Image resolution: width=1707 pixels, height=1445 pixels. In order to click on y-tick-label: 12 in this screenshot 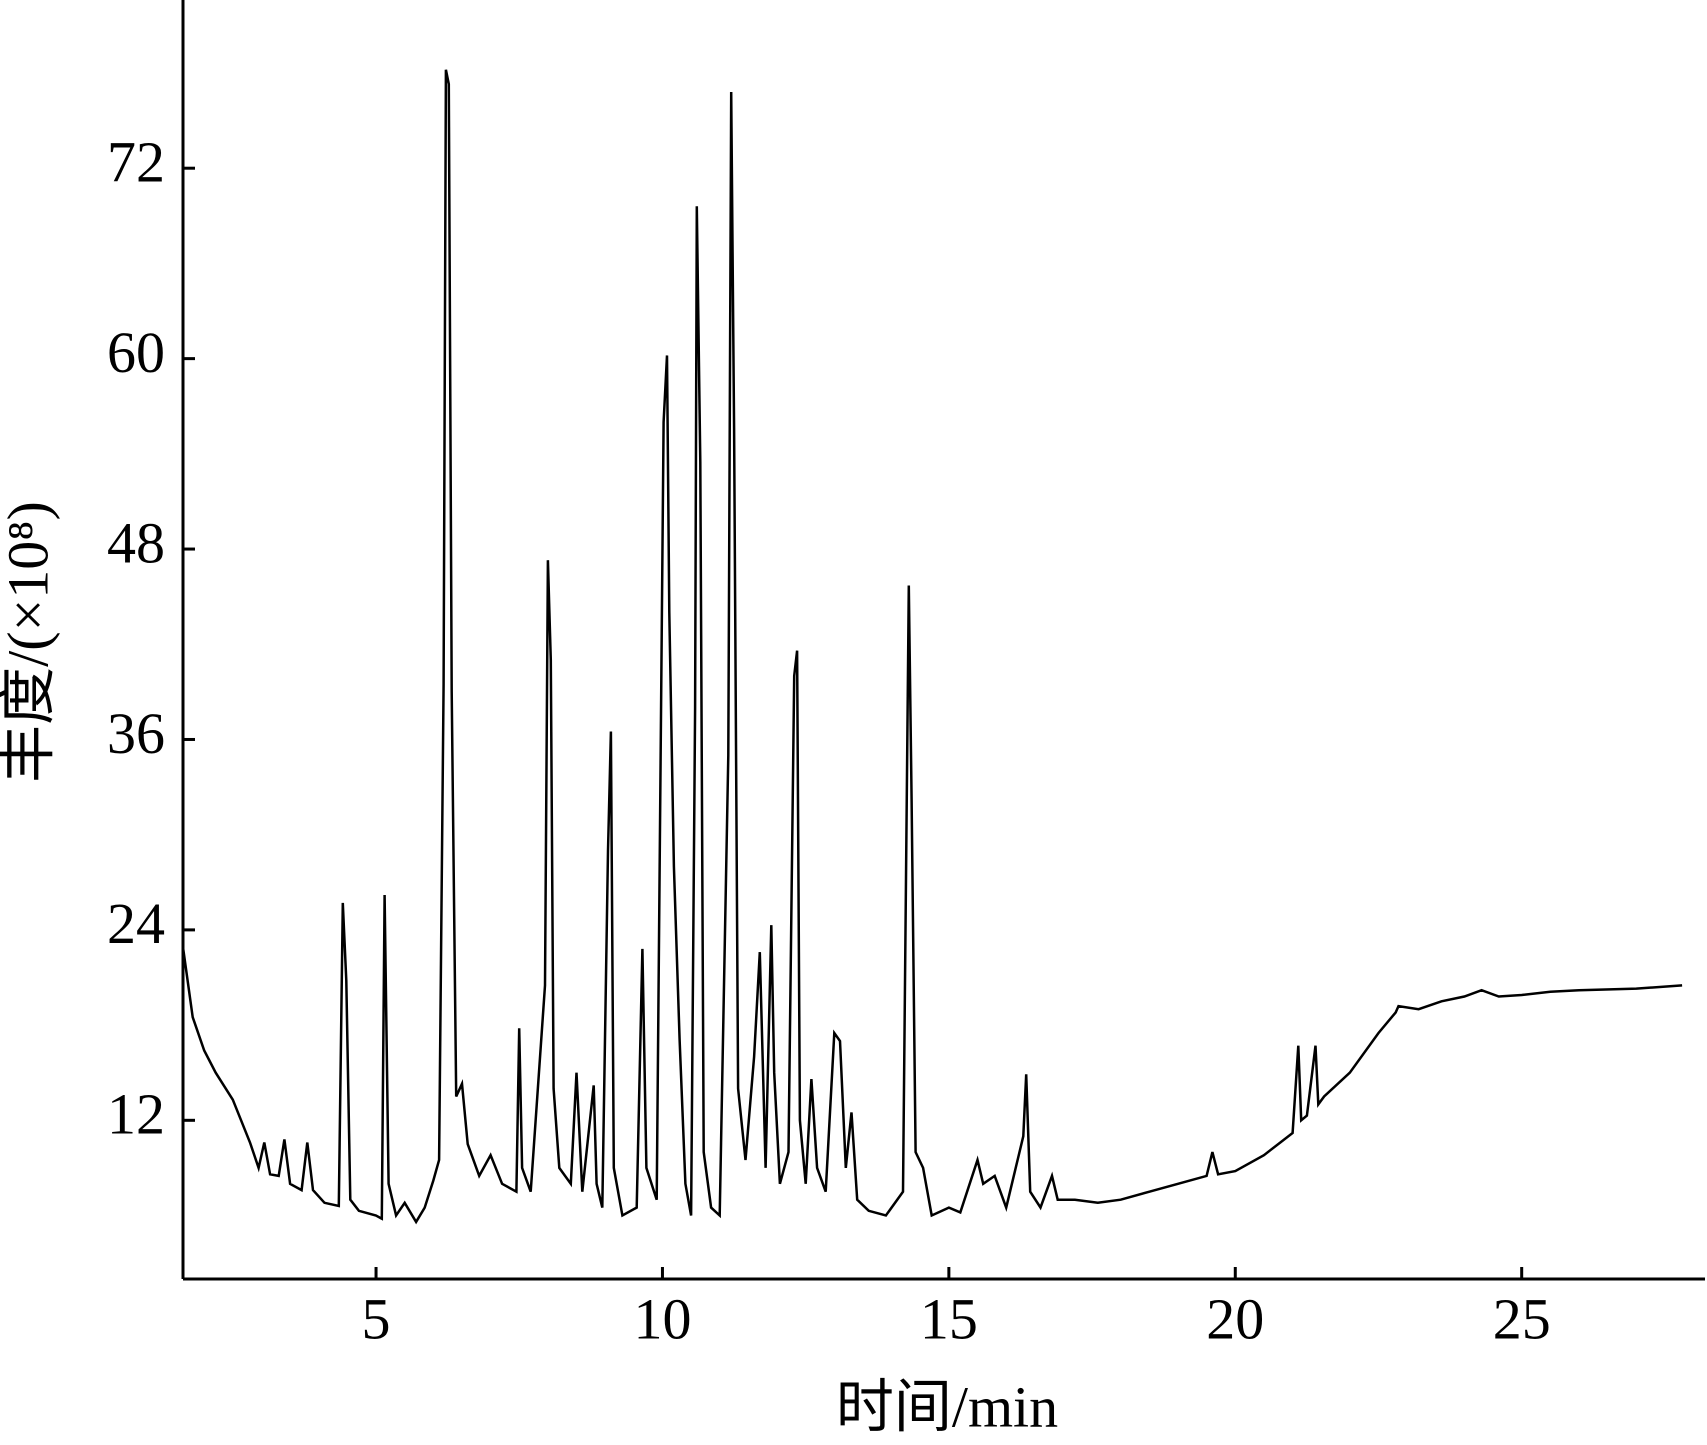, I will do `click(136, 1114)`.